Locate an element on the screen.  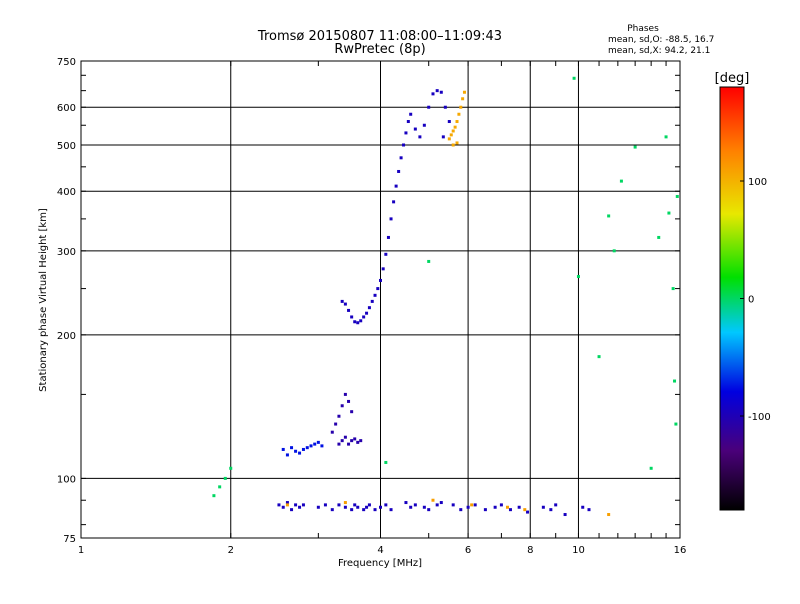
x-axis-label: Frequency [MHz] is located at coordinates (380, 563).